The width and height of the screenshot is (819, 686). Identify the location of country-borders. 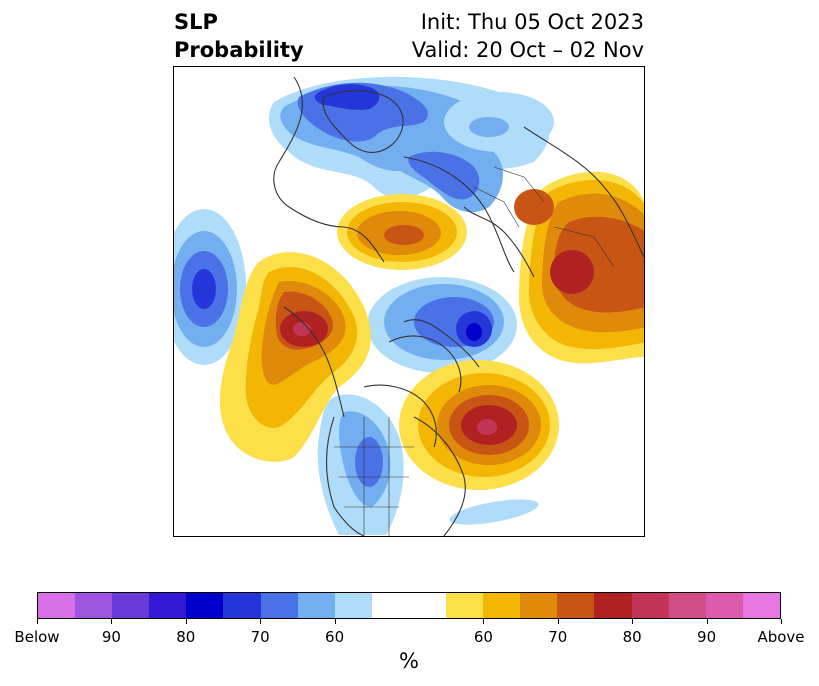
(544, 217).